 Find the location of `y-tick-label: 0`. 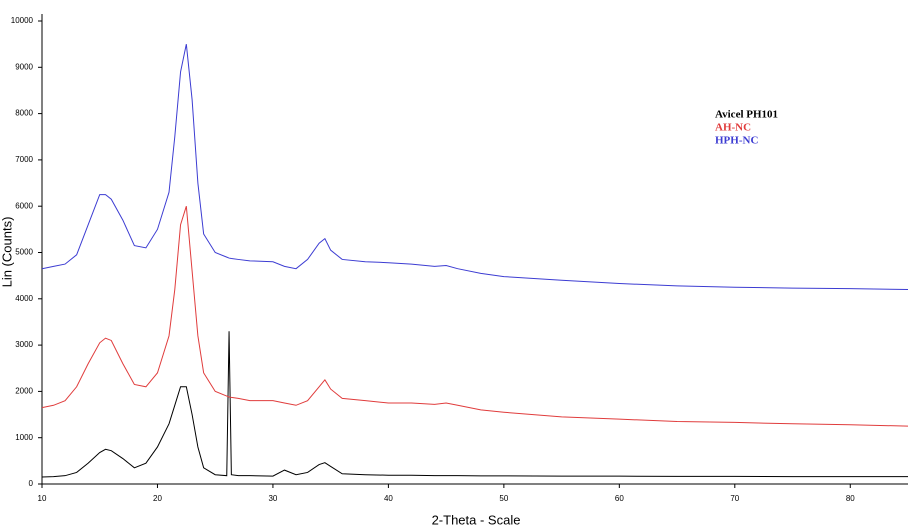

y-tick-label: 0 is located at coordinates (31, 483).